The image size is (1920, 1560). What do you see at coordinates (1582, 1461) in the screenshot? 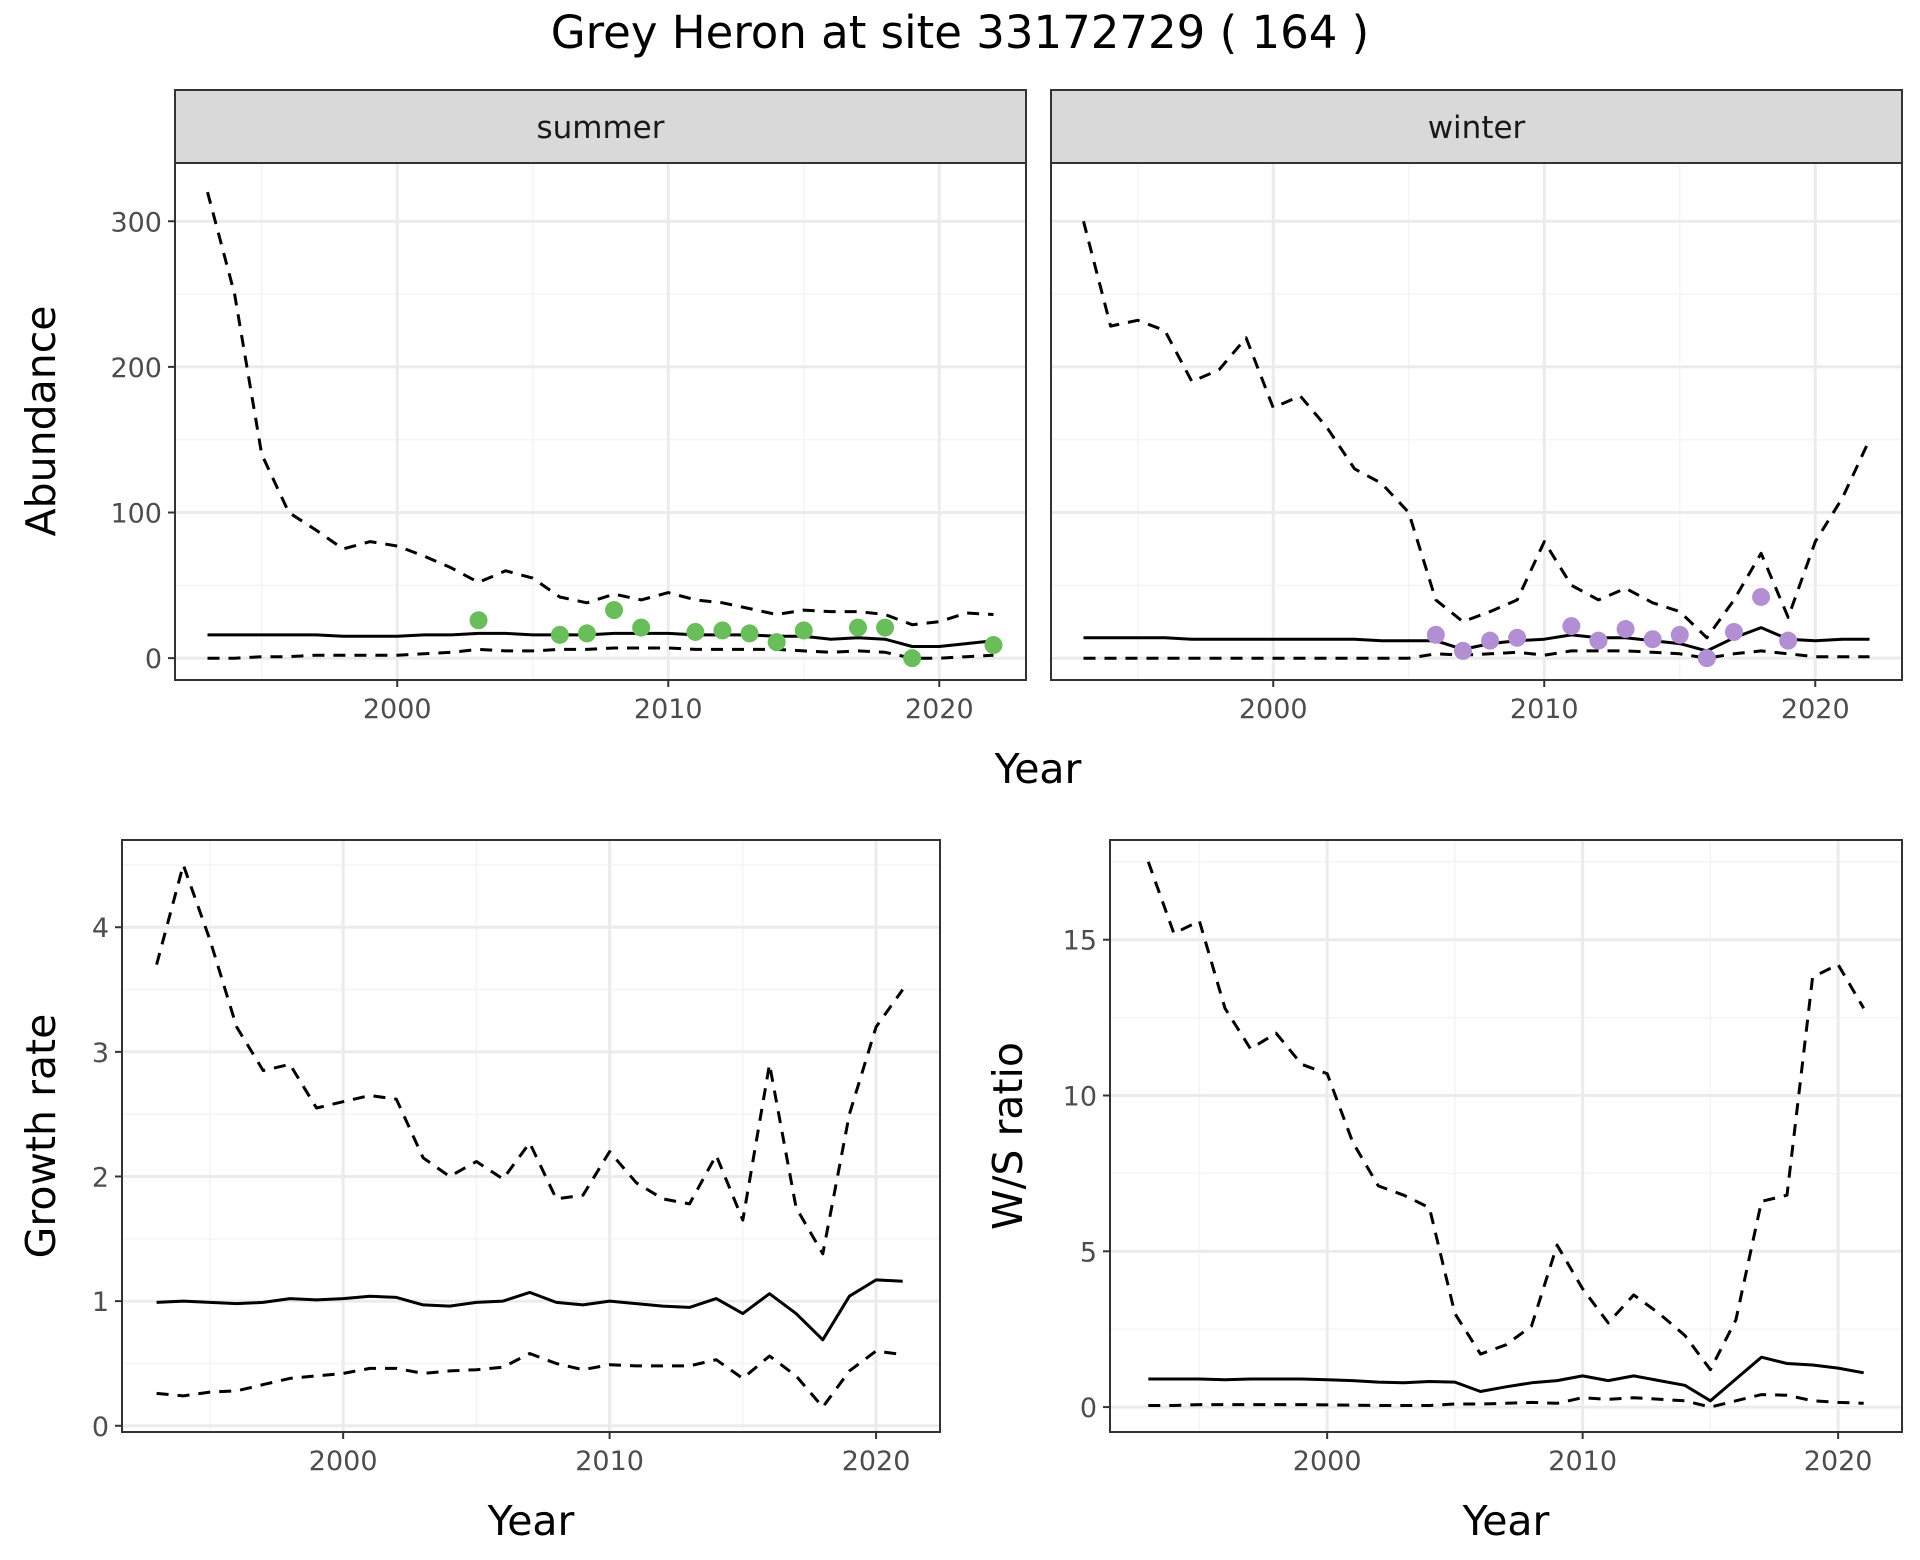
I see `wsratio-x-tick-label: 2010` at bounding box center [1582, 1461].